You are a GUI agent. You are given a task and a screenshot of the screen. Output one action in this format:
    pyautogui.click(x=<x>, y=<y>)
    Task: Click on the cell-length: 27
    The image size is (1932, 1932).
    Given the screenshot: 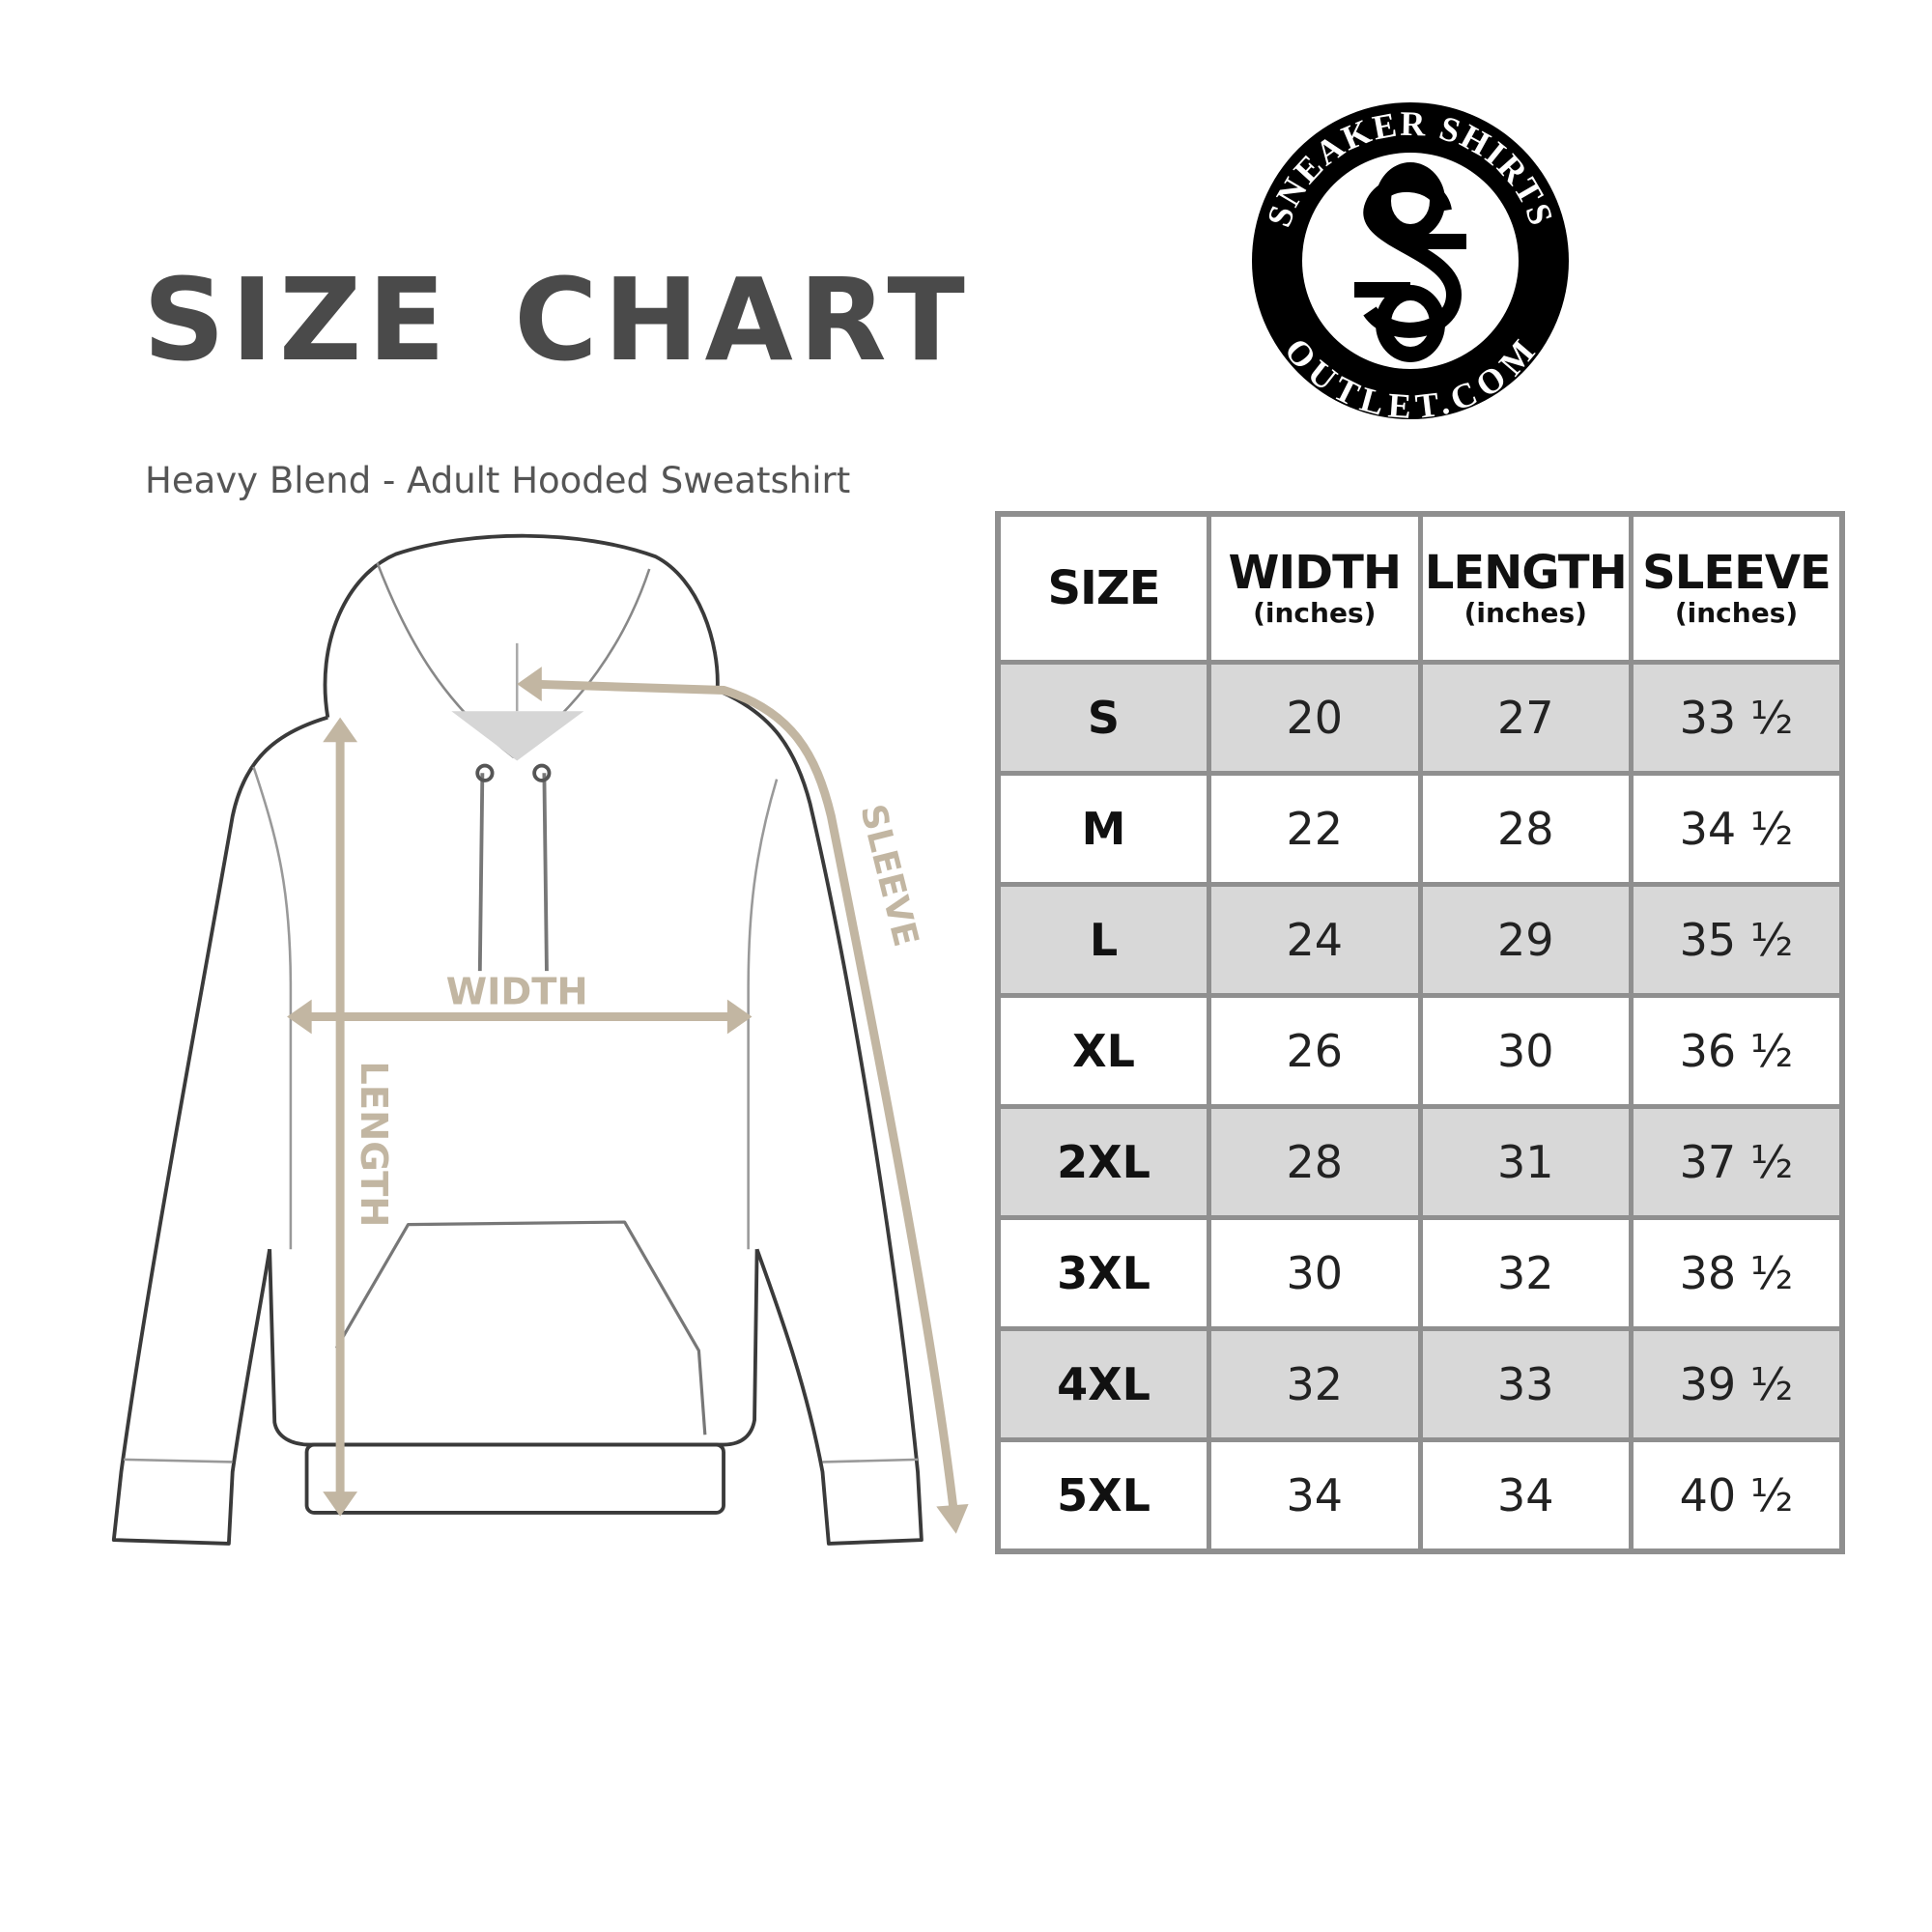 What is the action you would take?
    pyautogui.click(x=1525, y=718)
    